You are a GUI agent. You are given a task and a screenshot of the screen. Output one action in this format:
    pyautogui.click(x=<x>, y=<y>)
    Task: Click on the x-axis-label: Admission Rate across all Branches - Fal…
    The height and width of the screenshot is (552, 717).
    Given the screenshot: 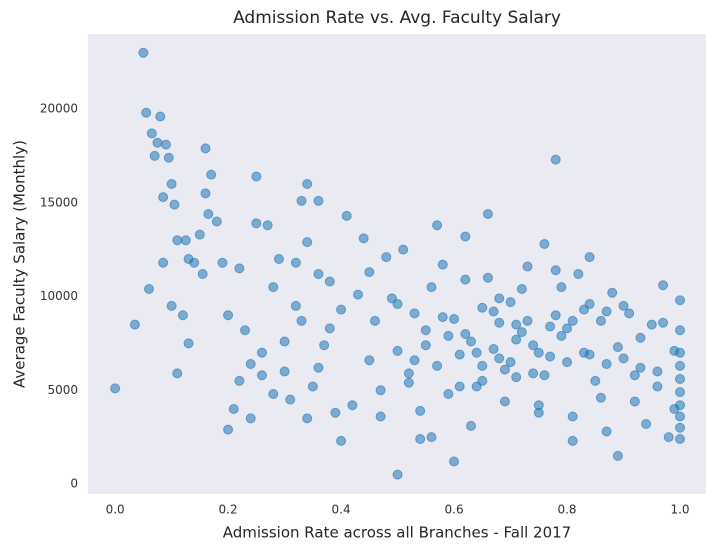 What is the action you would take?
    pyautogui.click(x=397, y=533)
    